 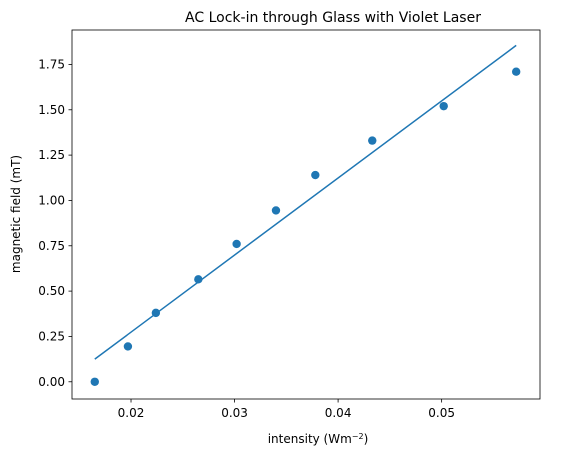 What do you see at coordinates (338, 413) in the screenshot?
I see `x-tick-label: 0.04` at bounding box center [338, 413].